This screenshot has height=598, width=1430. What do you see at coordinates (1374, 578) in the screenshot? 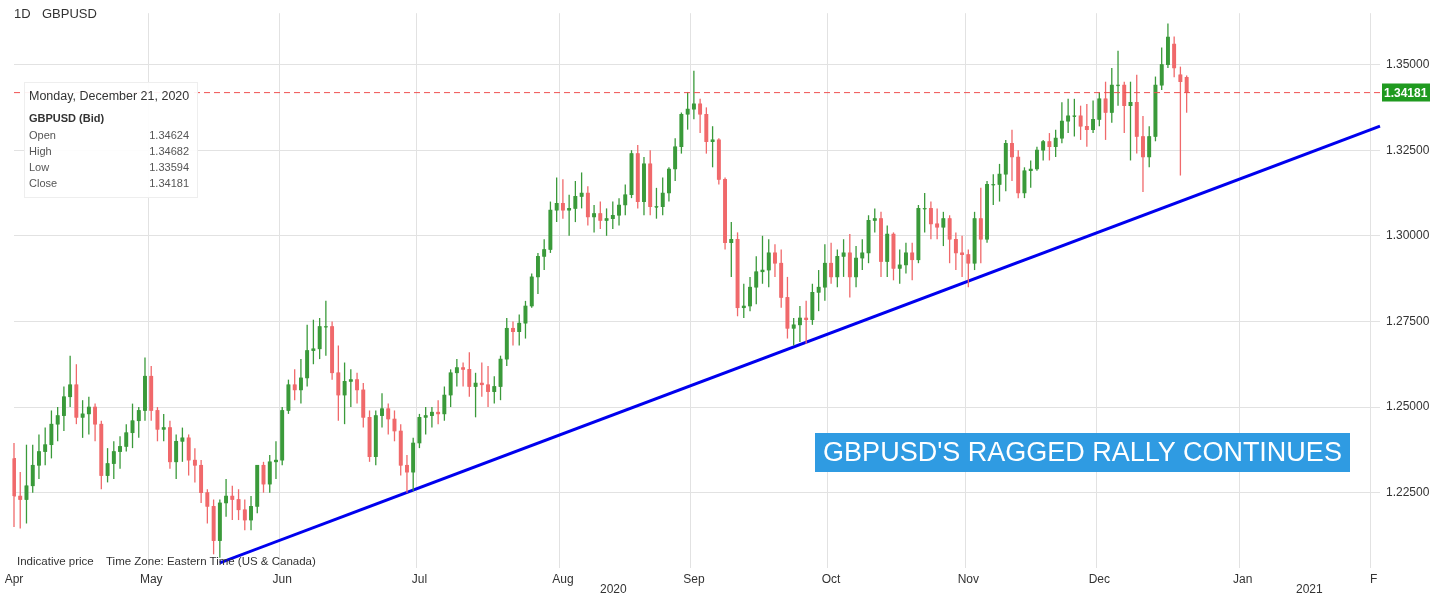
I see `x-tick-label: F` at bounding box center [1374, 578].